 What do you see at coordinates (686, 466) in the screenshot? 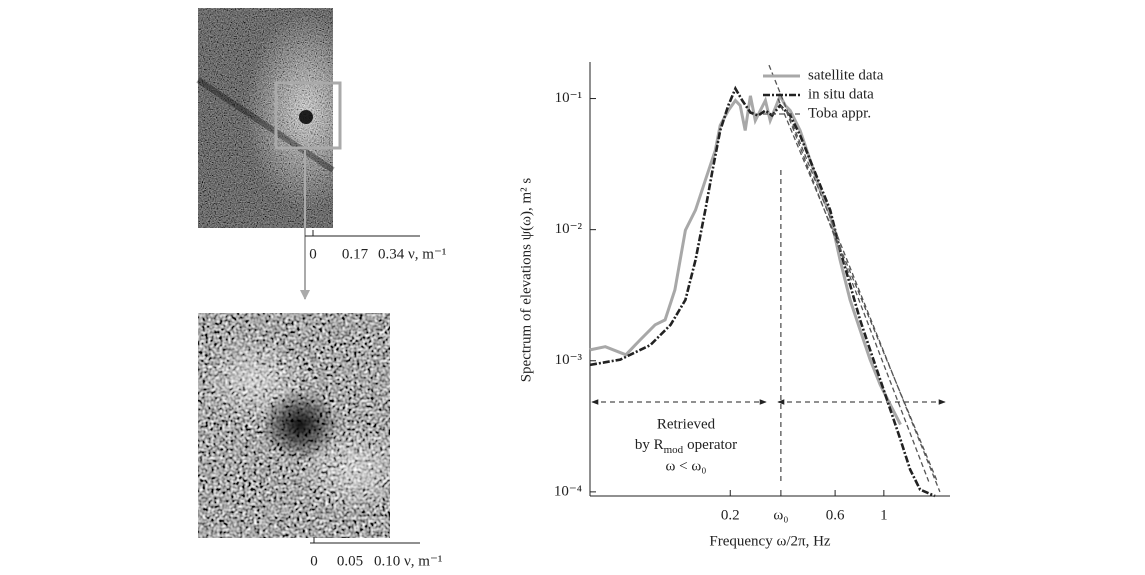
I see `annotation: ω < ω₀` at bounding box center [686, 466].